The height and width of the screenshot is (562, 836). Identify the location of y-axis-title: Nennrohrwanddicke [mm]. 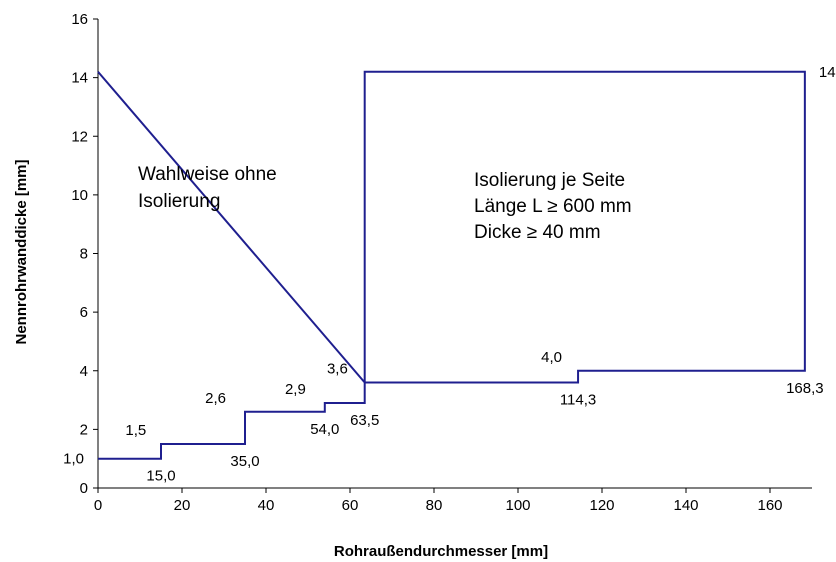
(21, 251).